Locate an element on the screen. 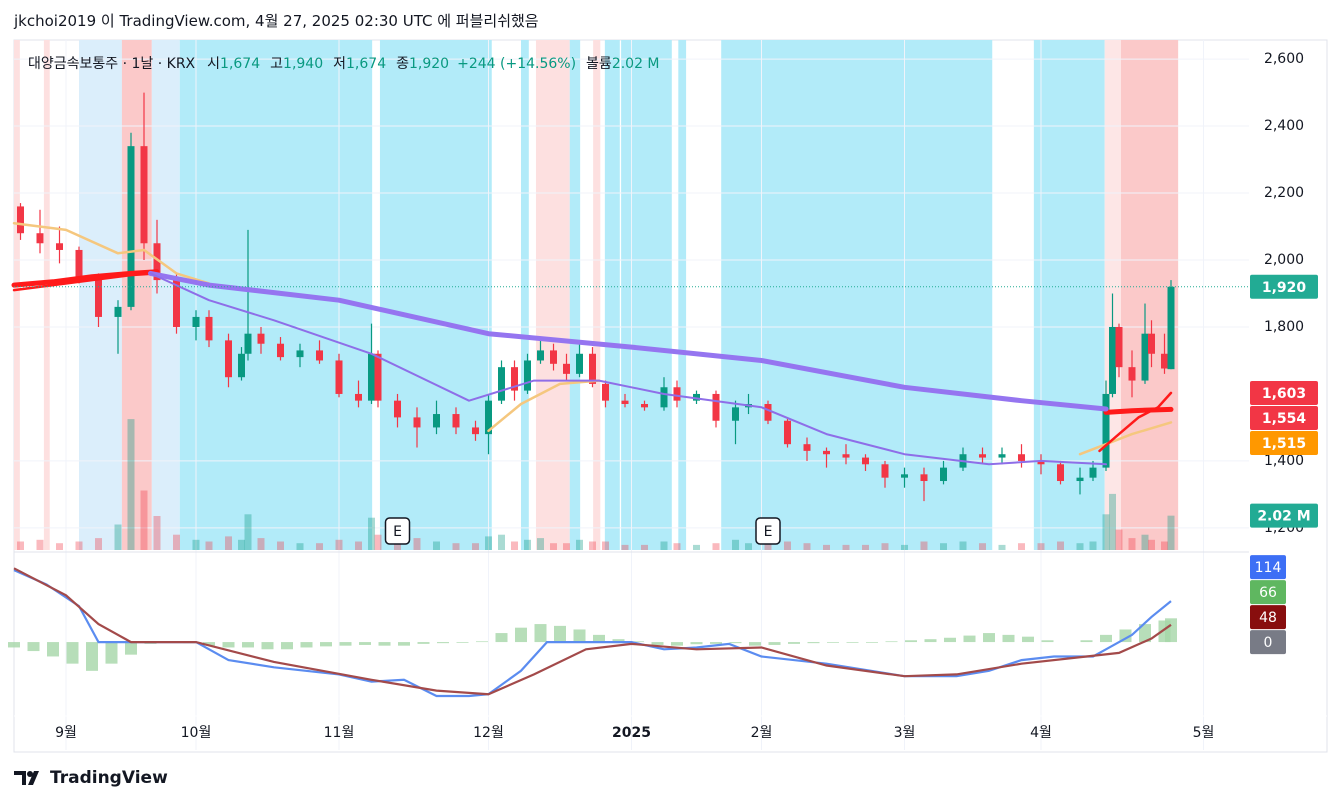  y-tick-label: 2,000 is located at coordinates (1284, 260).